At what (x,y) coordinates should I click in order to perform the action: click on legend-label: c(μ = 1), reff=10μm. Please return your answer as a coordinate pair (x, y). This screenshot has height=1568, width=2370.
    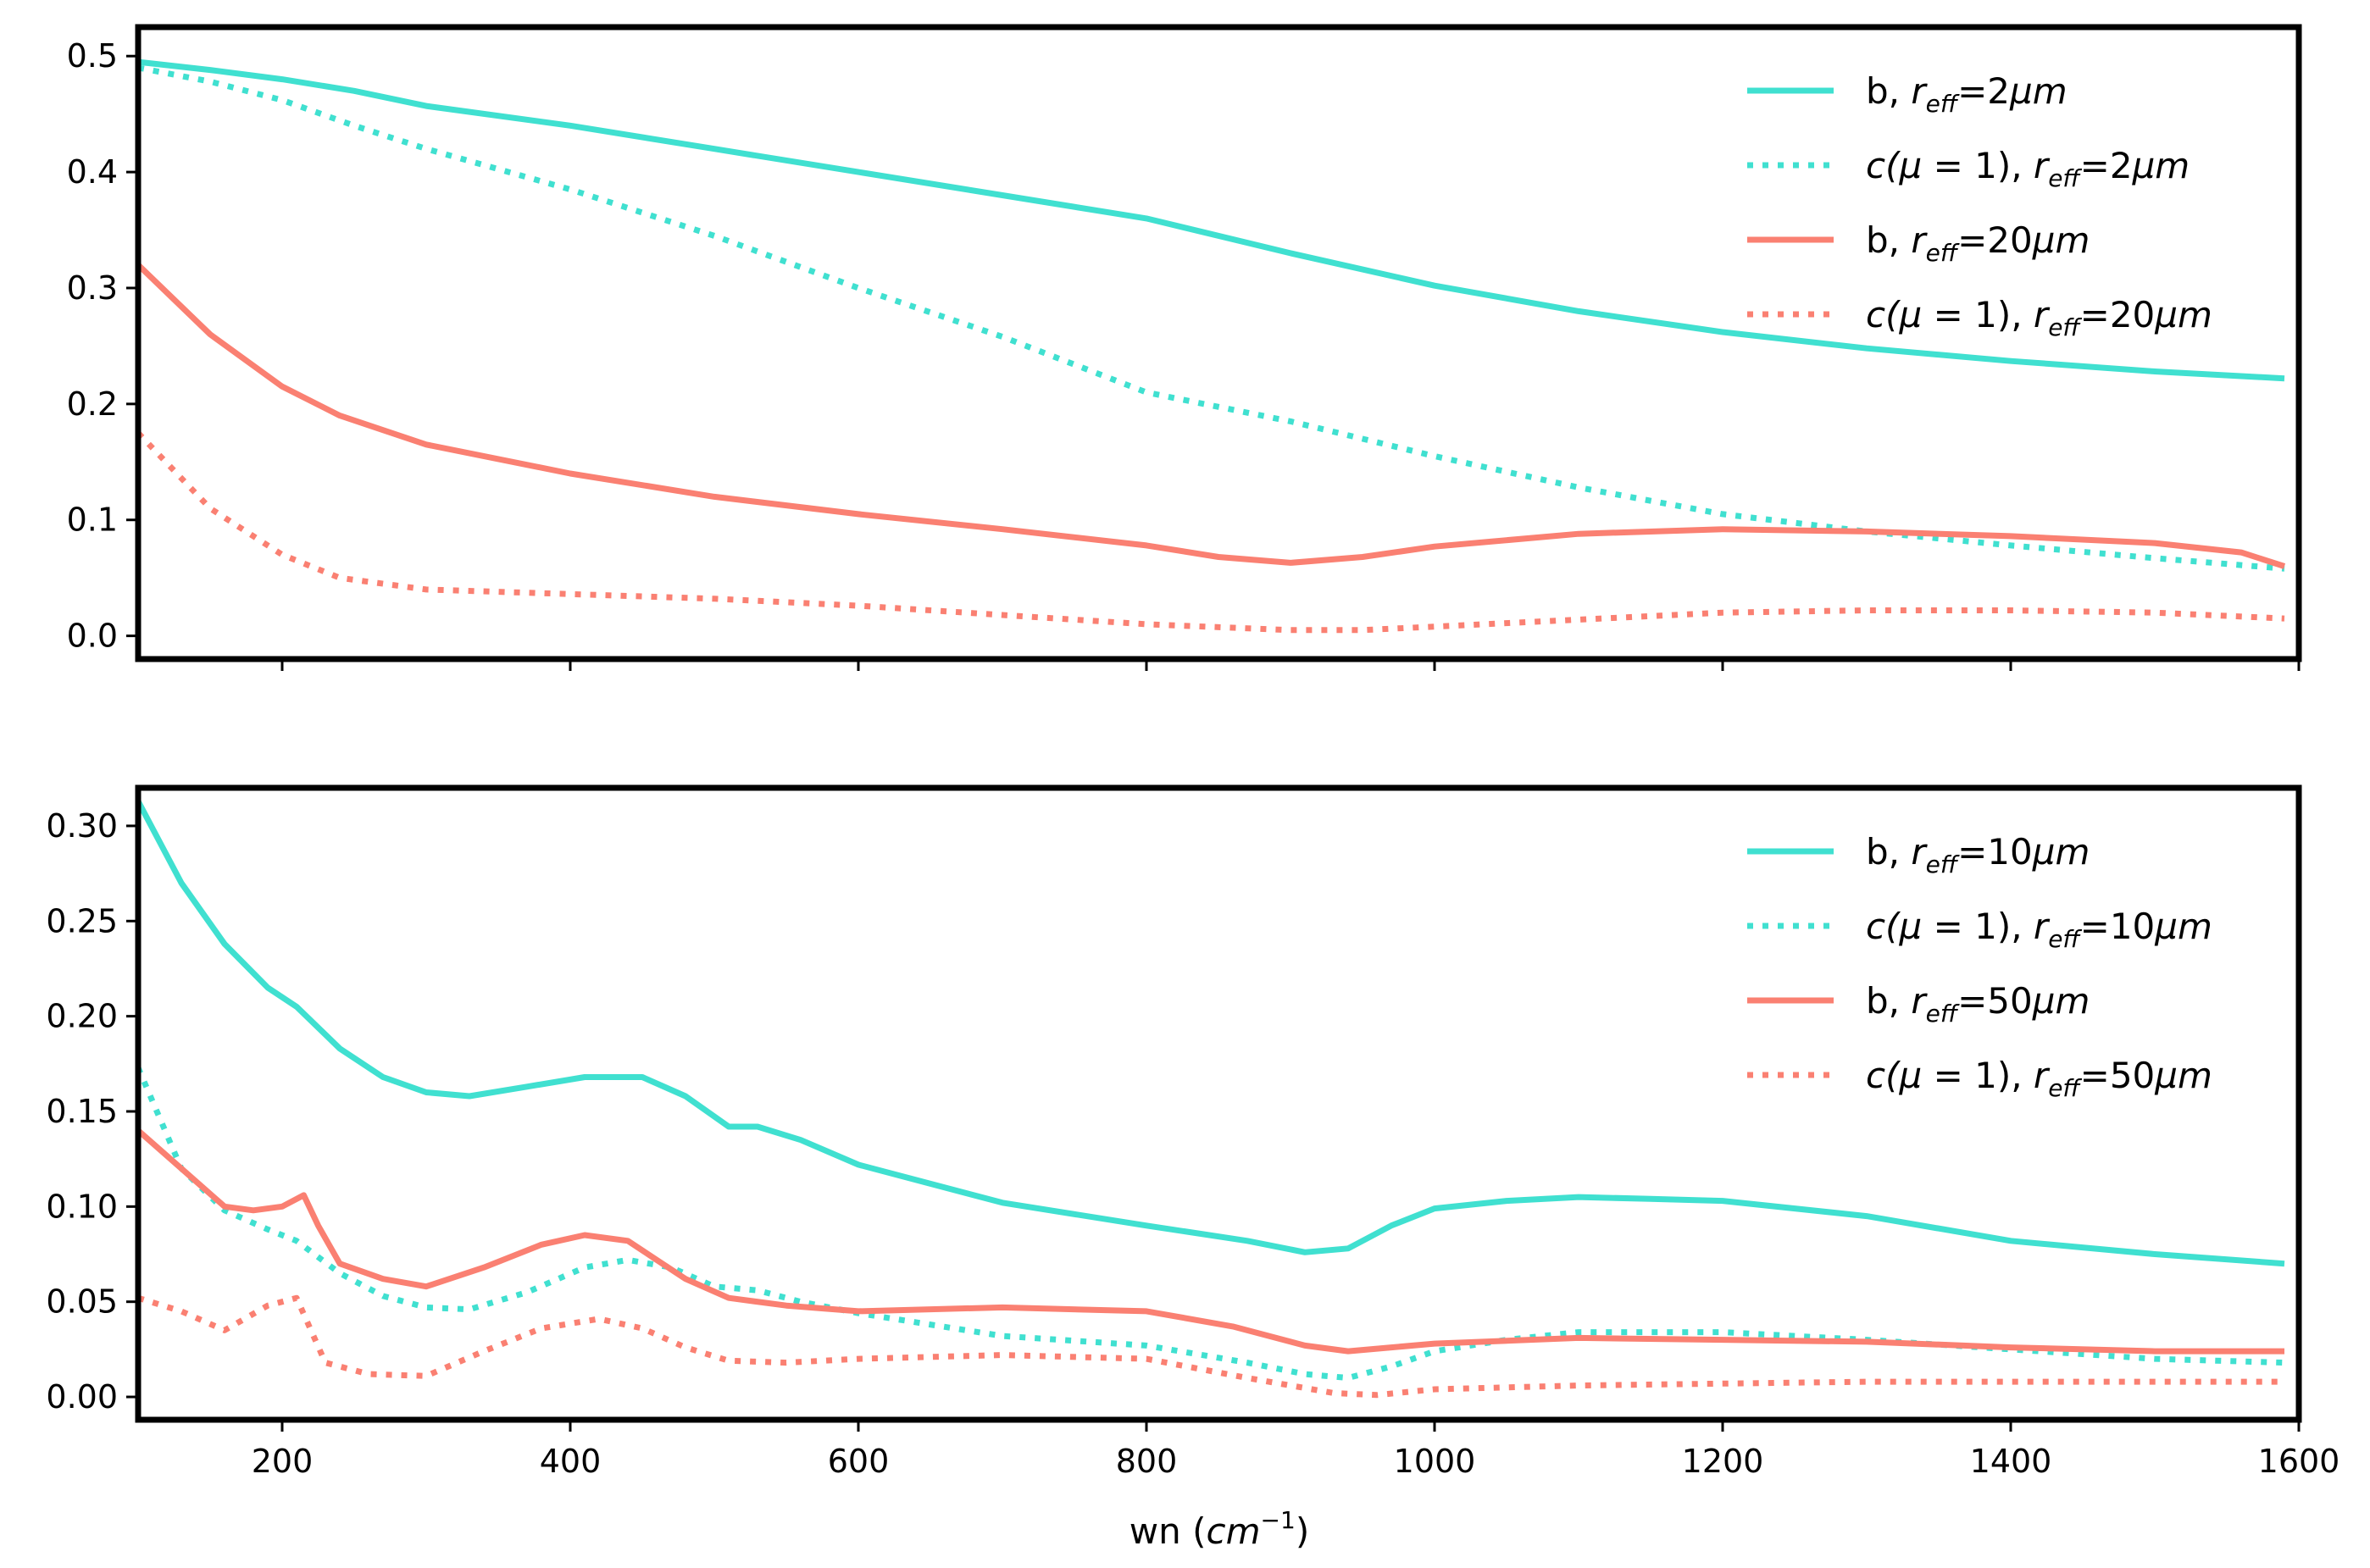
    Looking at the image, I should click on (2039, 929).